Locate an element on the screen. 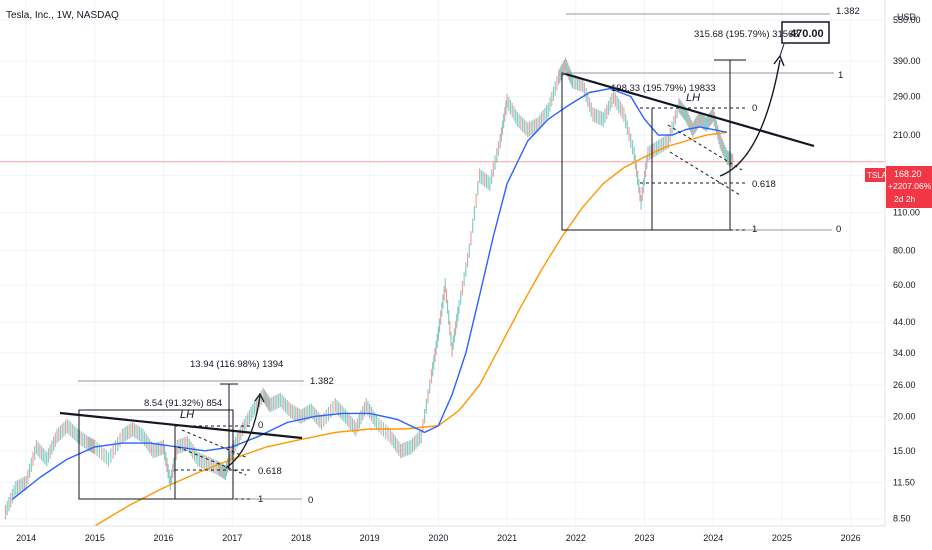  chart-legend: Tesla, Inc., 1W, NASDAQ is located at coordinates (62, 15).